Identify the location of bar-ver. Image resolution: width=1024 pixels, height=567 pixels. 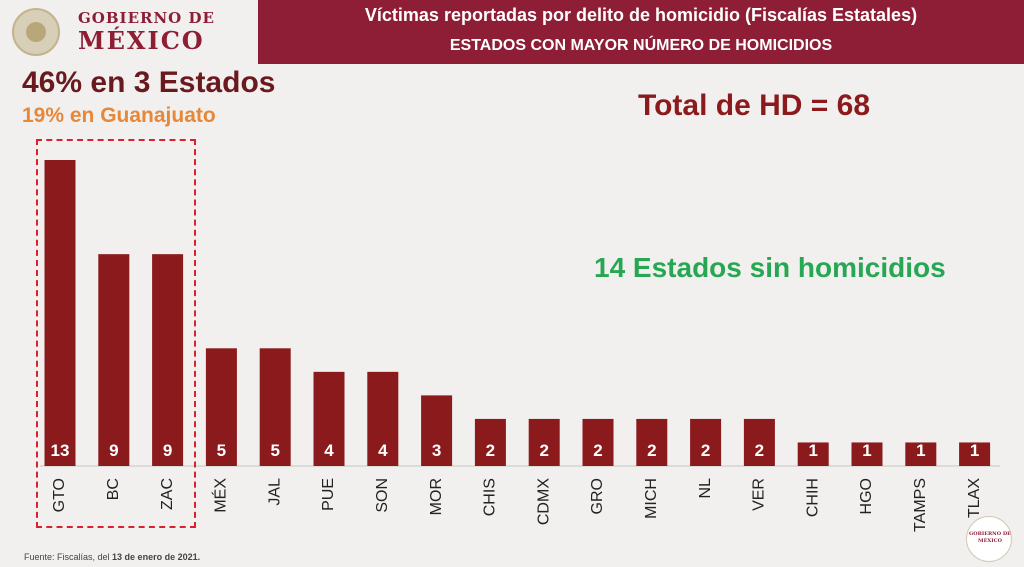
(759, 442).